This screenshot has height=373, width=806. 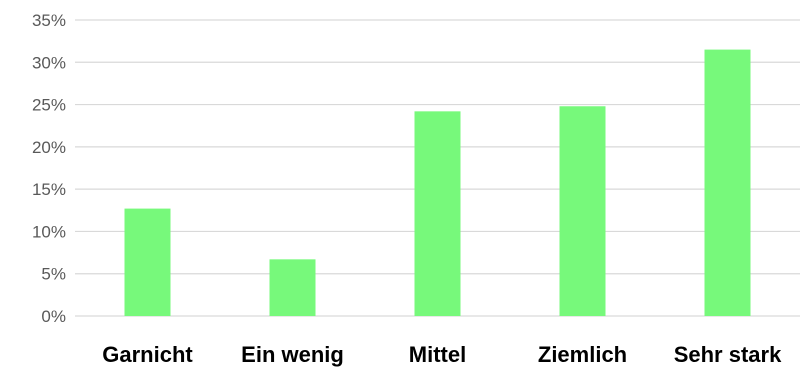 I want to click on y-tick-label: 35%, so click(x=49, y=20).